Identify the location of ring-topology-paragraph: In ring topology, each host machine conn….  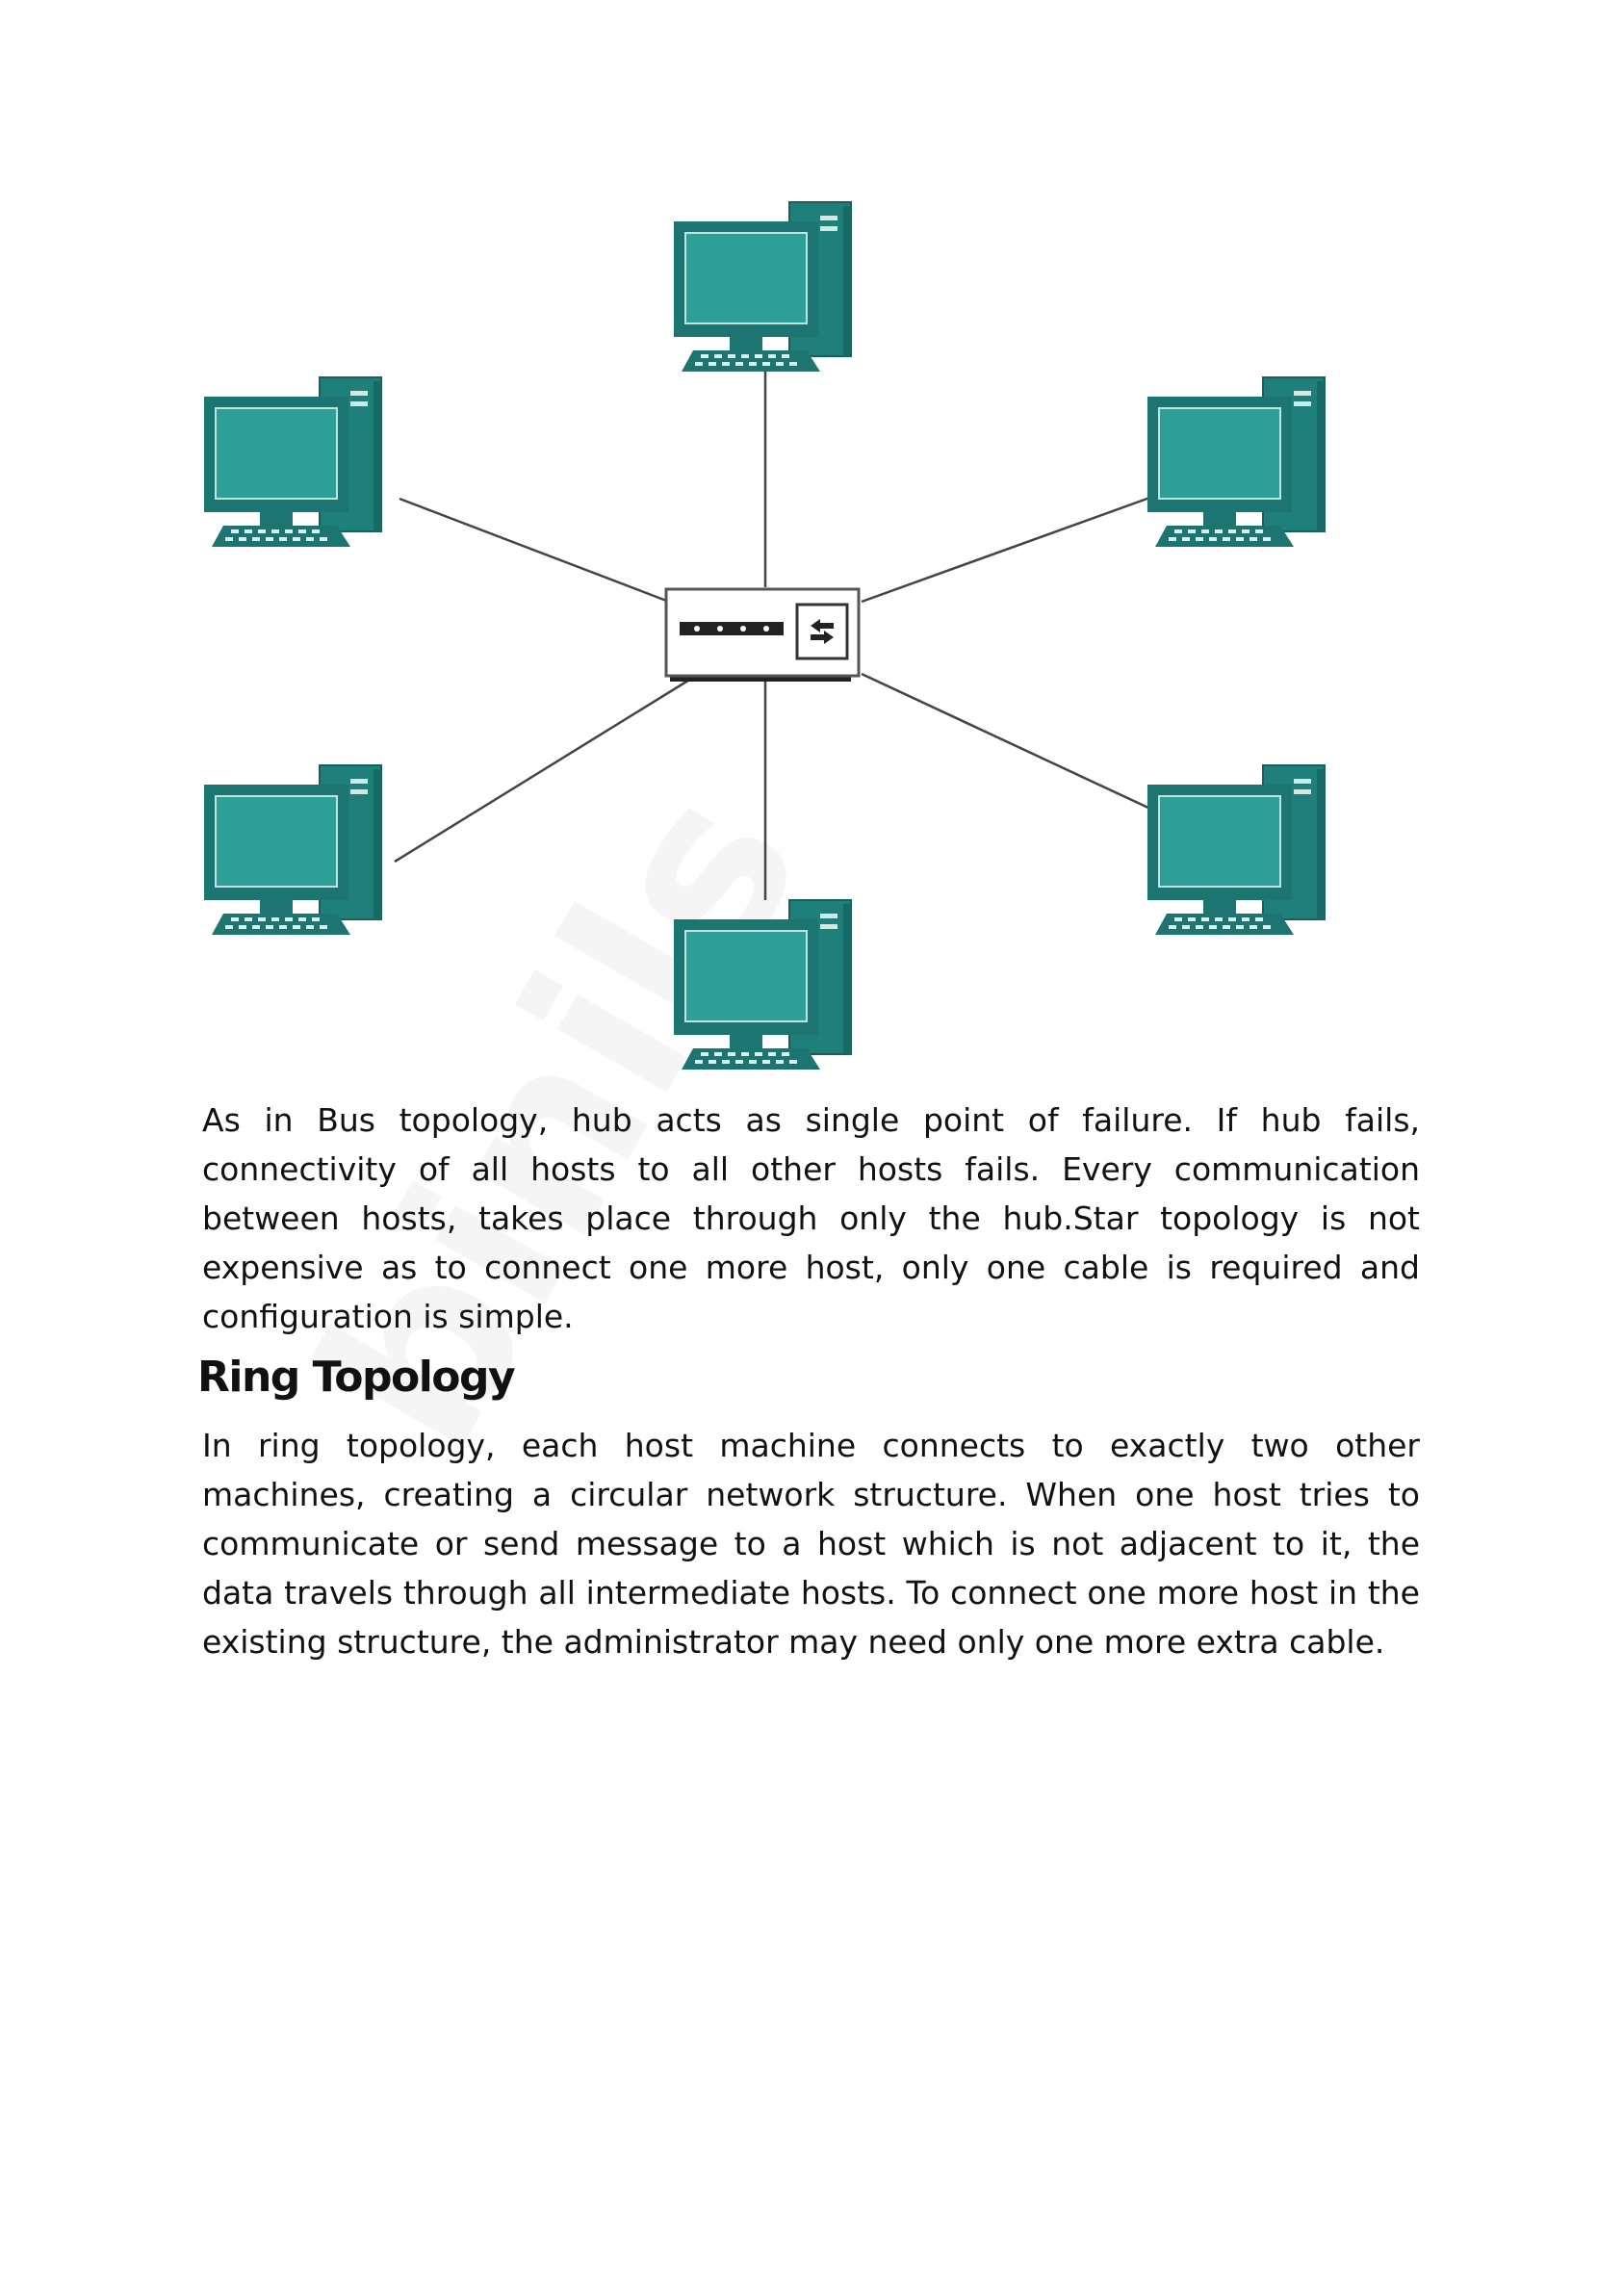
(811, 1544).